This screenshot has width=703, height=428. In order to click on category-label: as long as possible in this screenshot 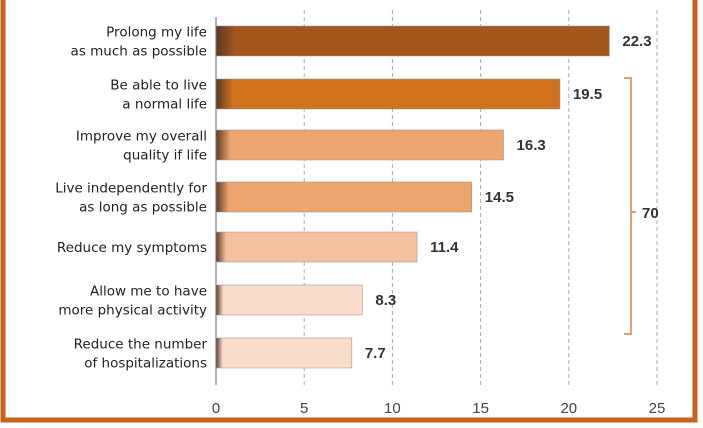, I will do `click(143, 208)`.